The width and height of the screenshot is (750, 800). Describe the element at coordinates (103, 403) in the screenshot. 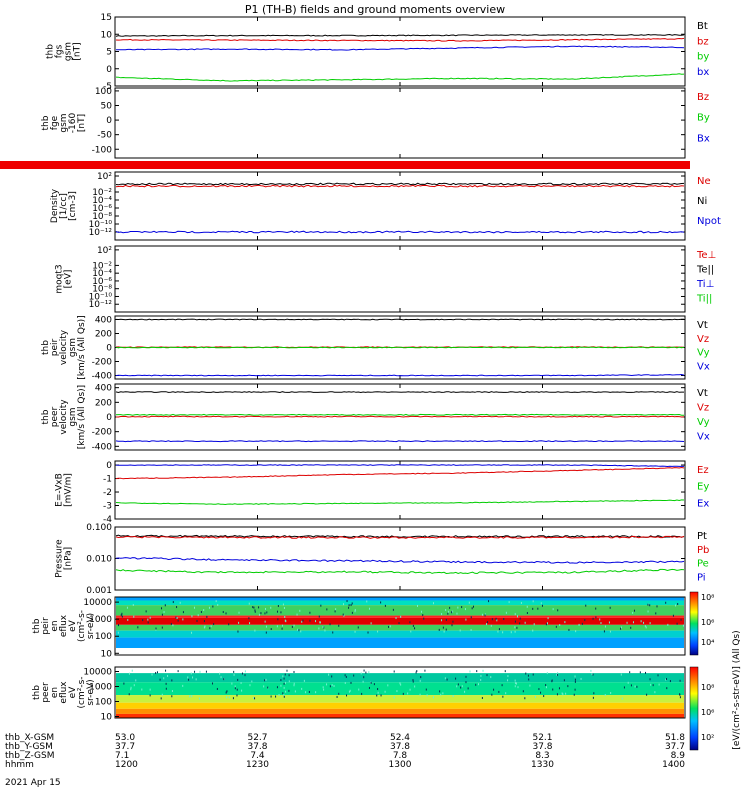

I see `panel-6-ytick-label: 200` at that location.